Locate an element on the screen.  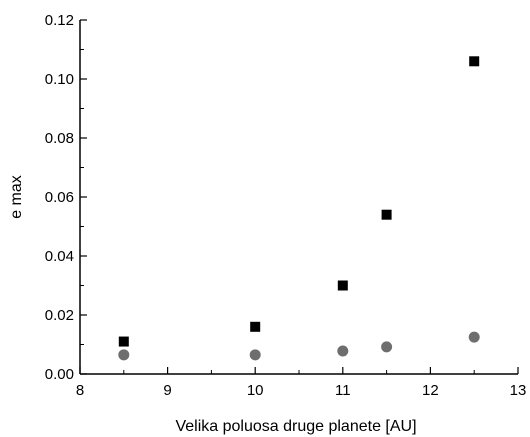
y-tick-label: 0.02 is located at coordinates (59, 315).